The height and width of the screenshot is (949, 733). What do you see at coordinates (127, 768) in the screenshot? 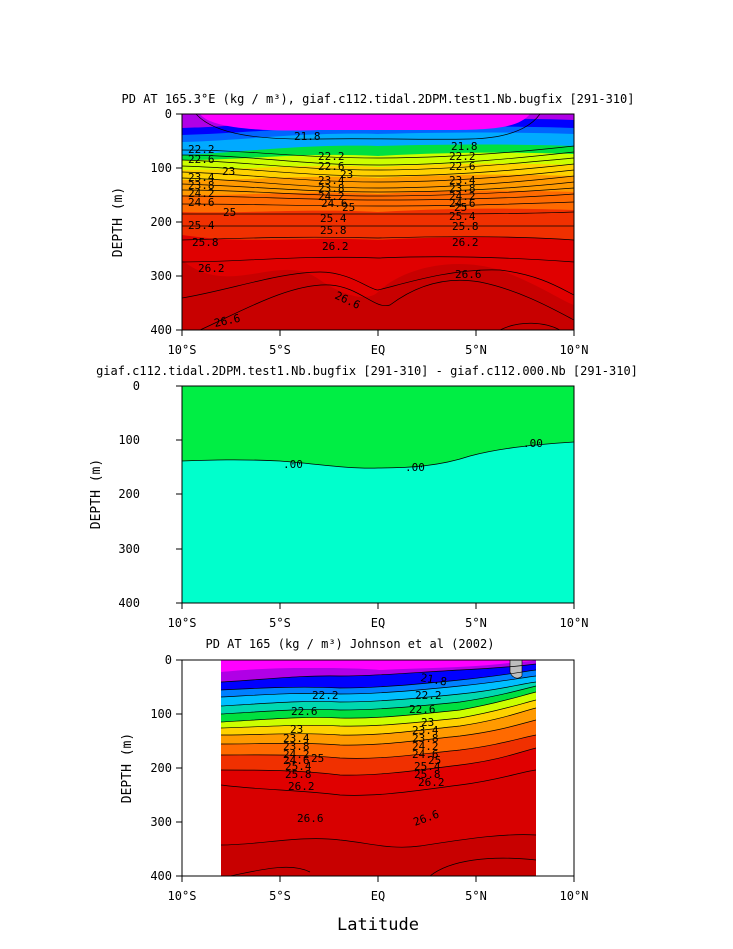
I see `panel-3-ylabel: DEPTH (m)` at bounding box center [127, 768].